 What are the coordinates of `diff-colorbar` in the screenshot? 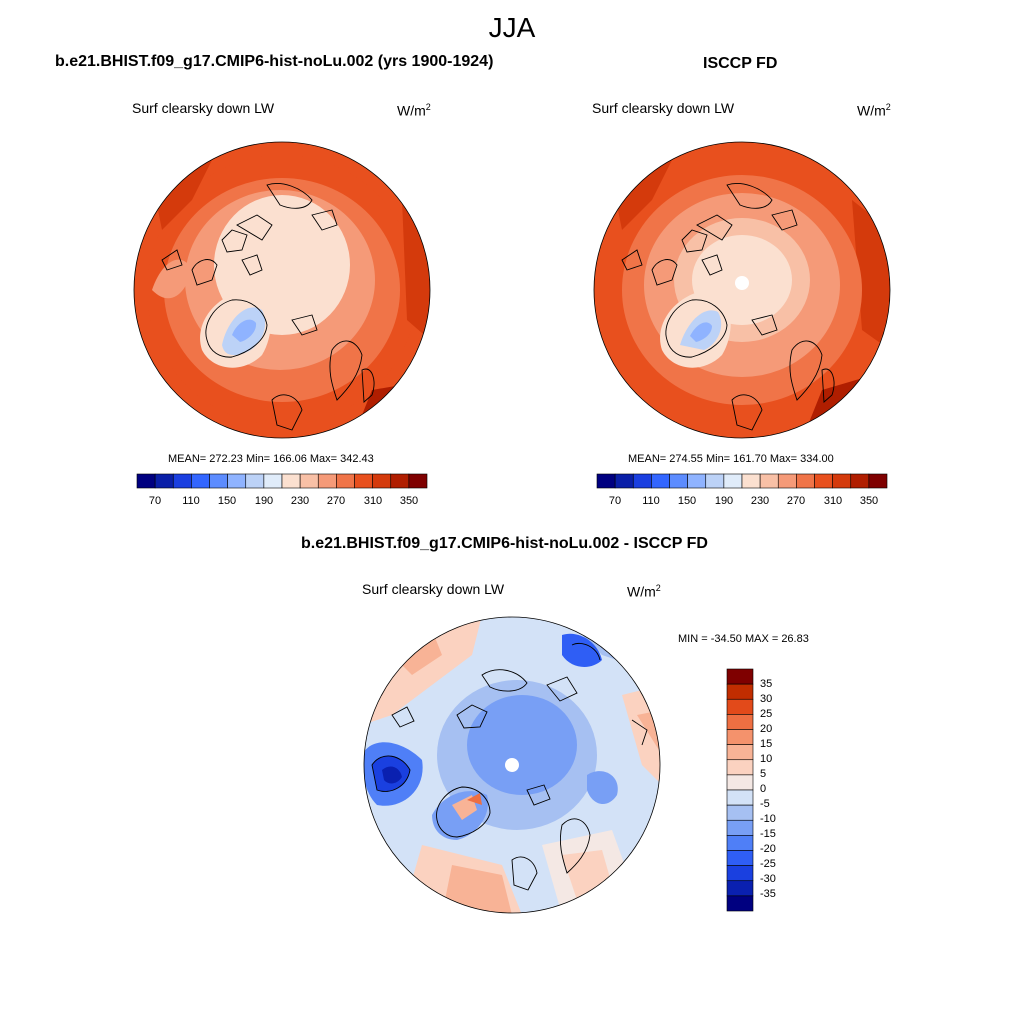 It's located at (740, 790).